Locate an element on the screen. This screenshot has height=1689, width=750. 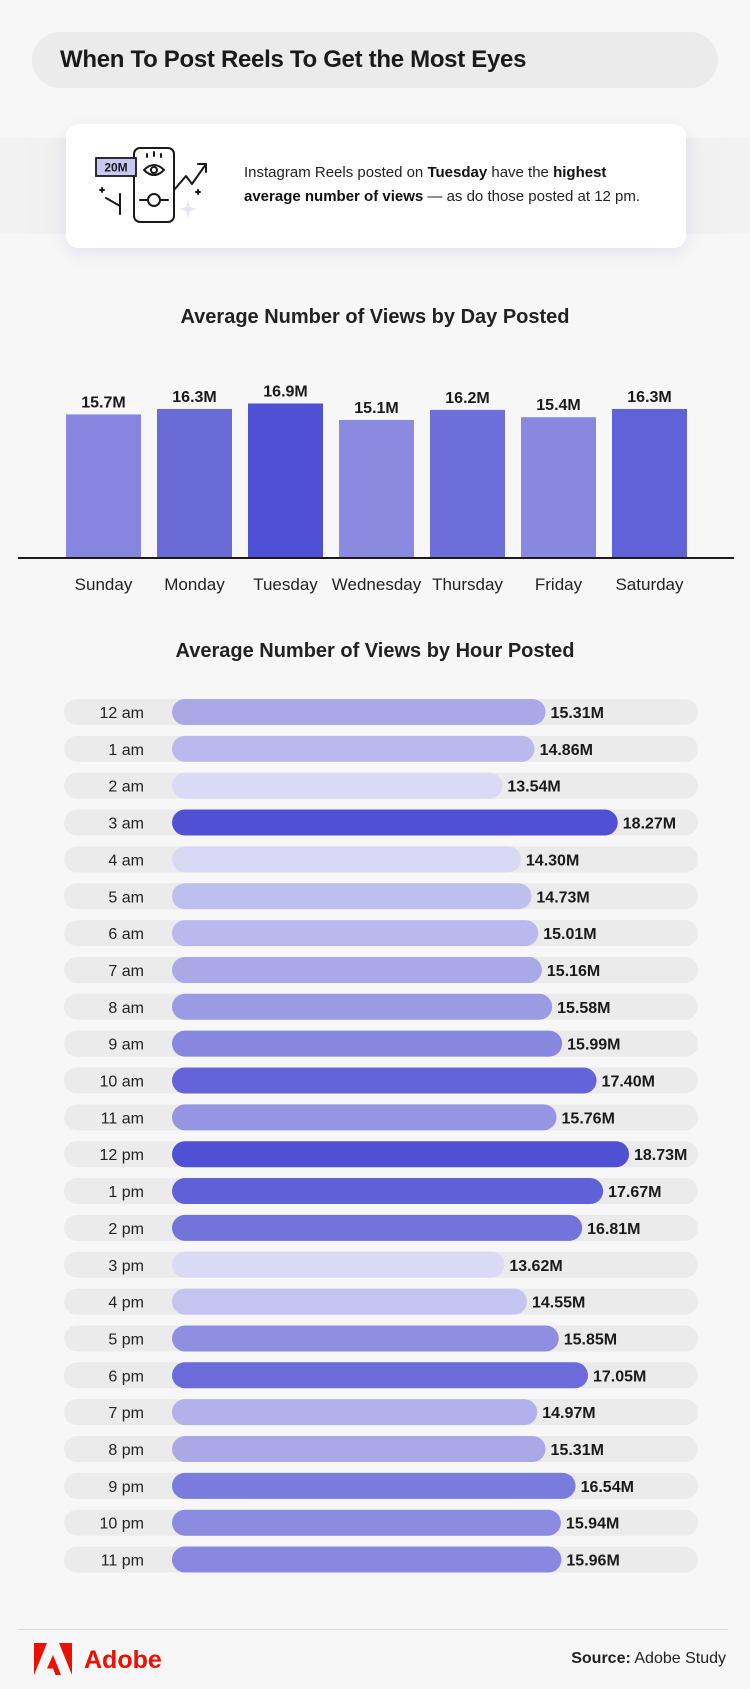
views-badge is located at coordinates (116, 167).